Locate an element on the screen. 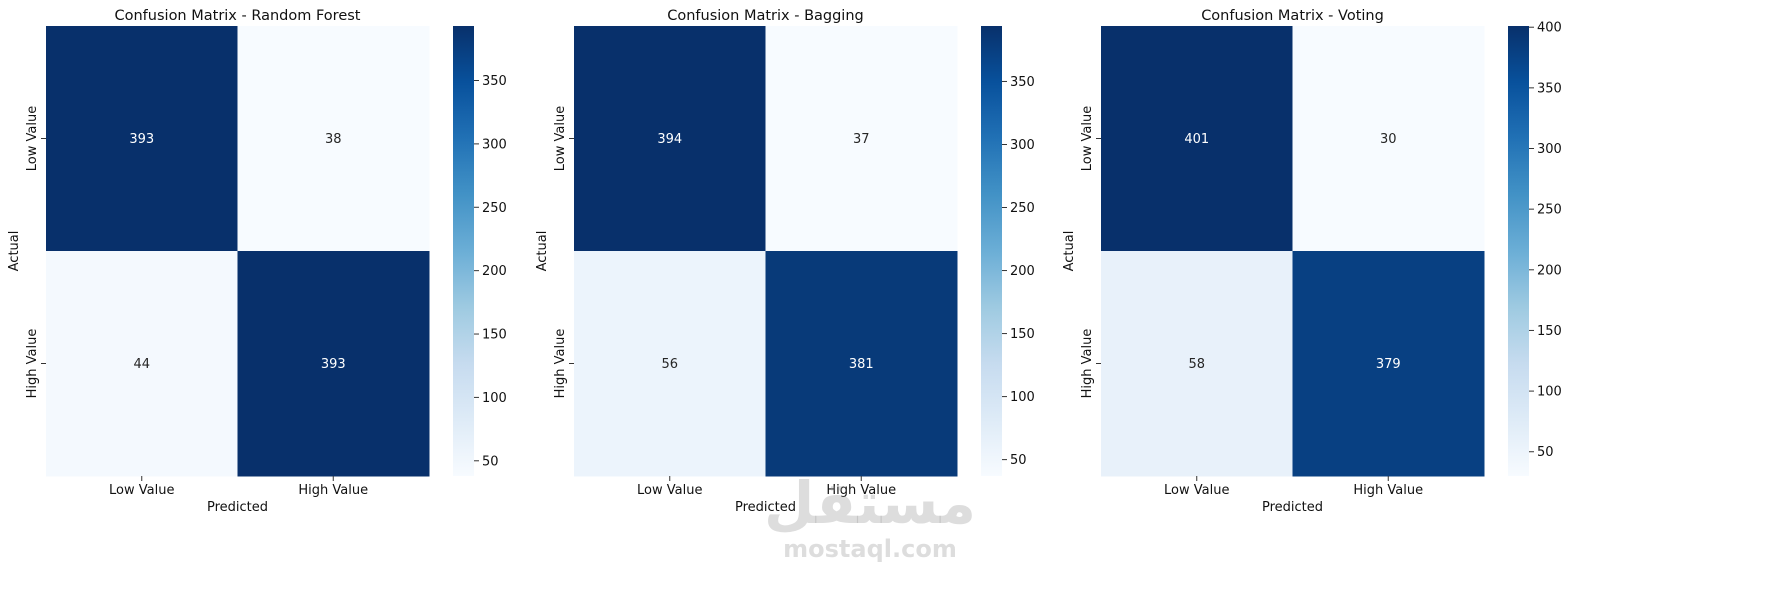 The height and width of the screenshot is (590, 1770). cell-value-label: 58 is located at coordinates (1196, 364).